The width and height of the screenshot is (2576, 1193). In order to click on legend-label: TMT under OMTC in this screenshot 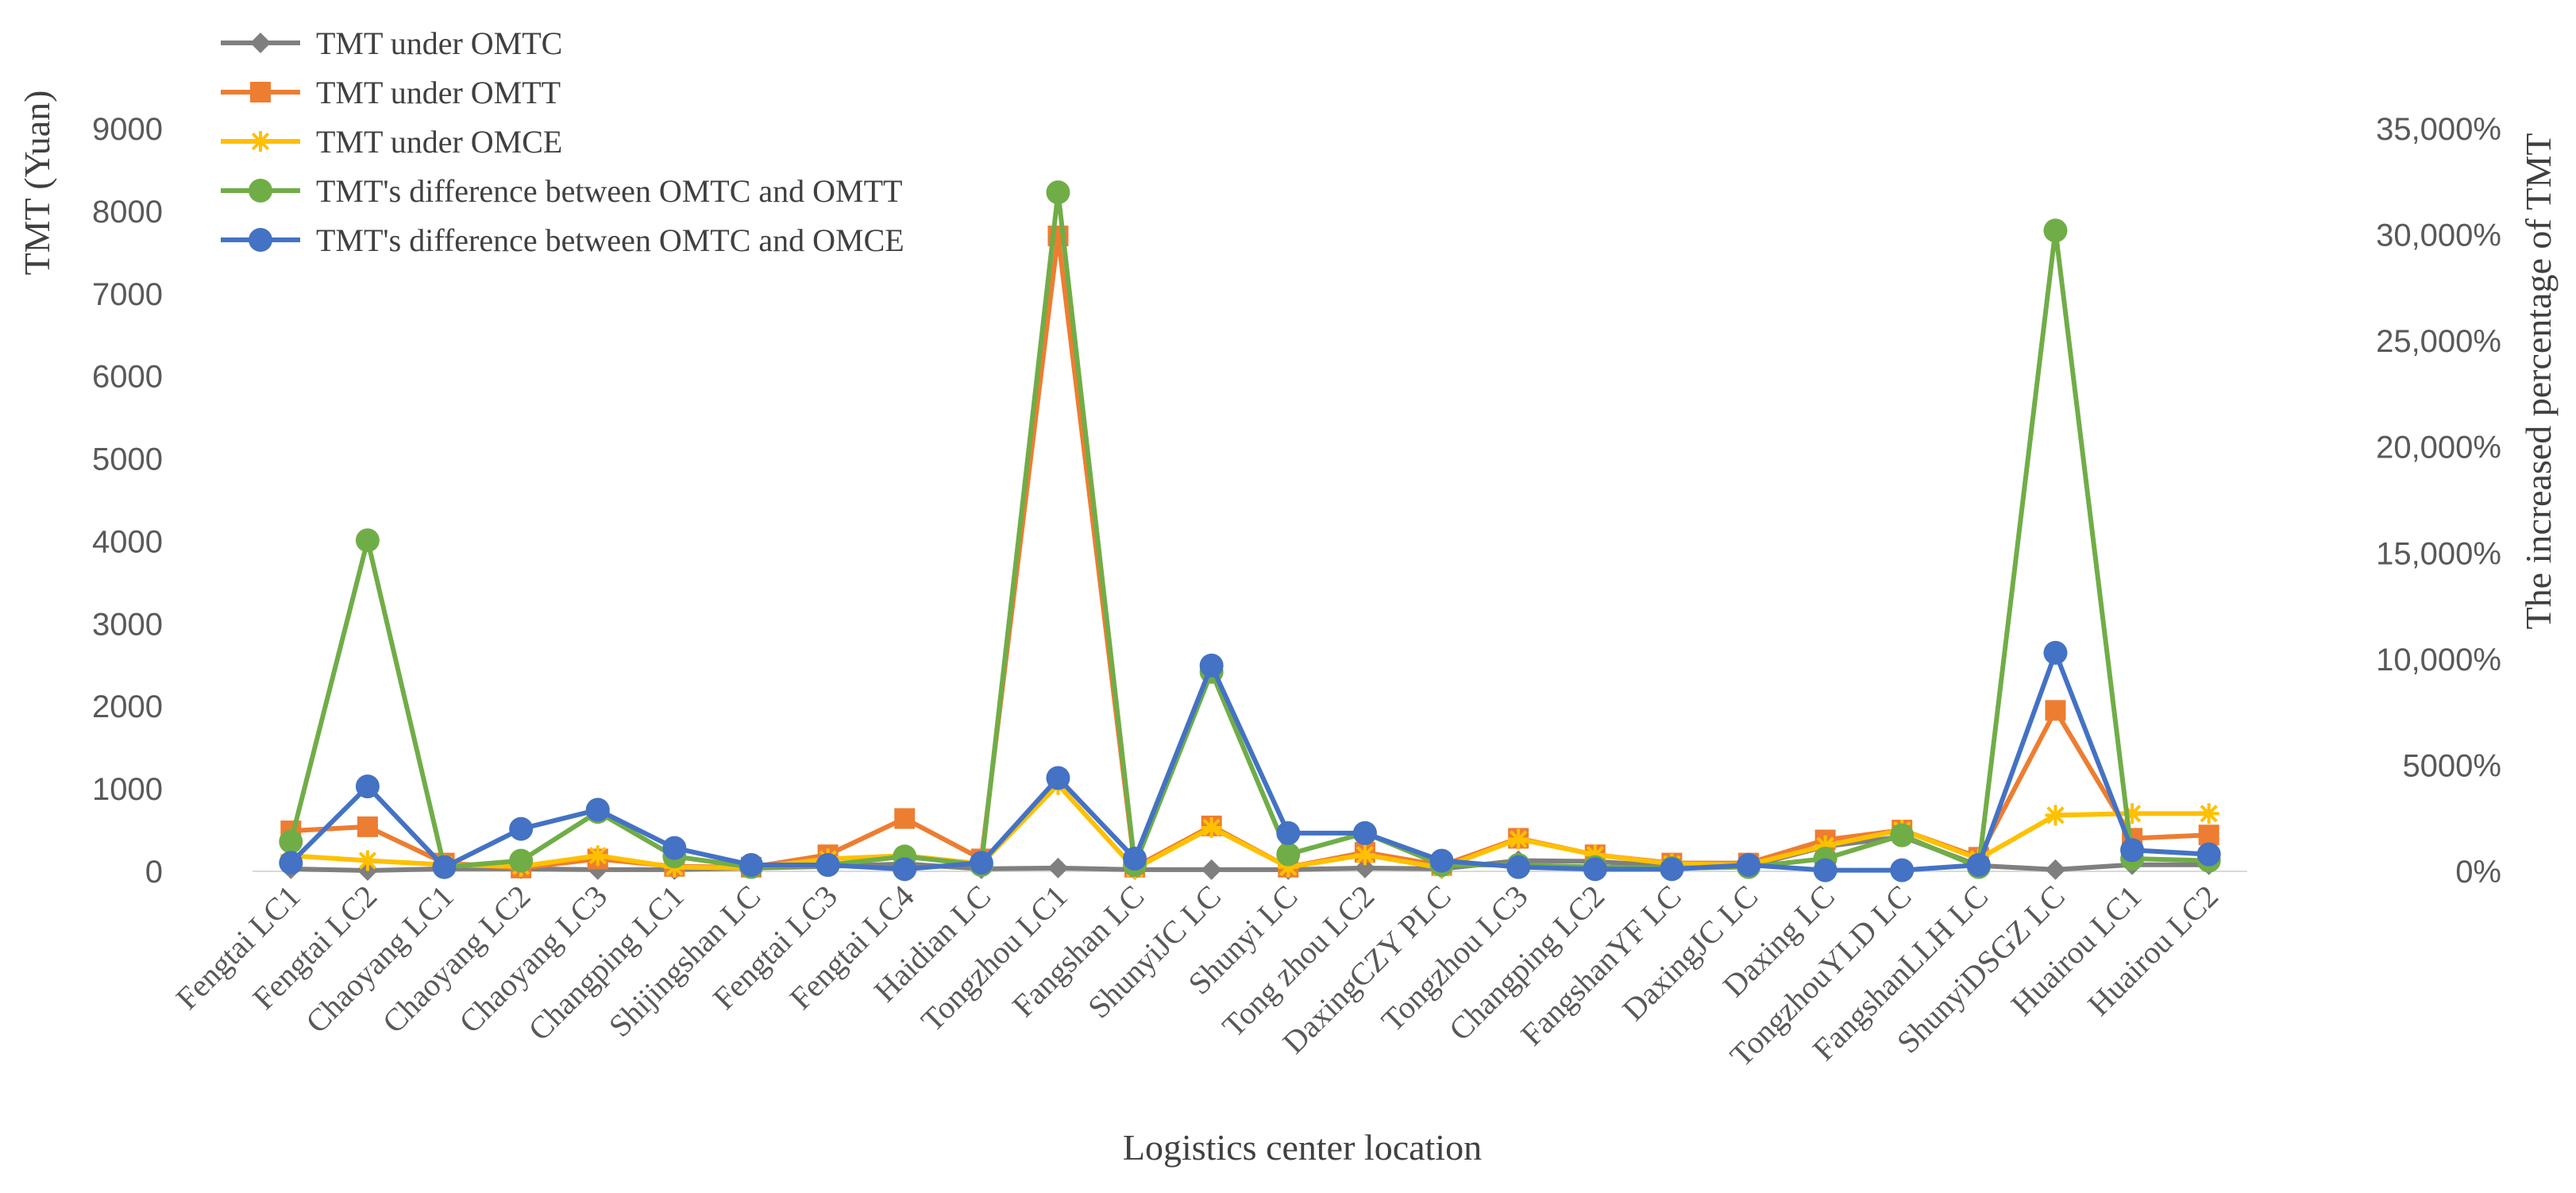, I will do `click(439, 43)`.